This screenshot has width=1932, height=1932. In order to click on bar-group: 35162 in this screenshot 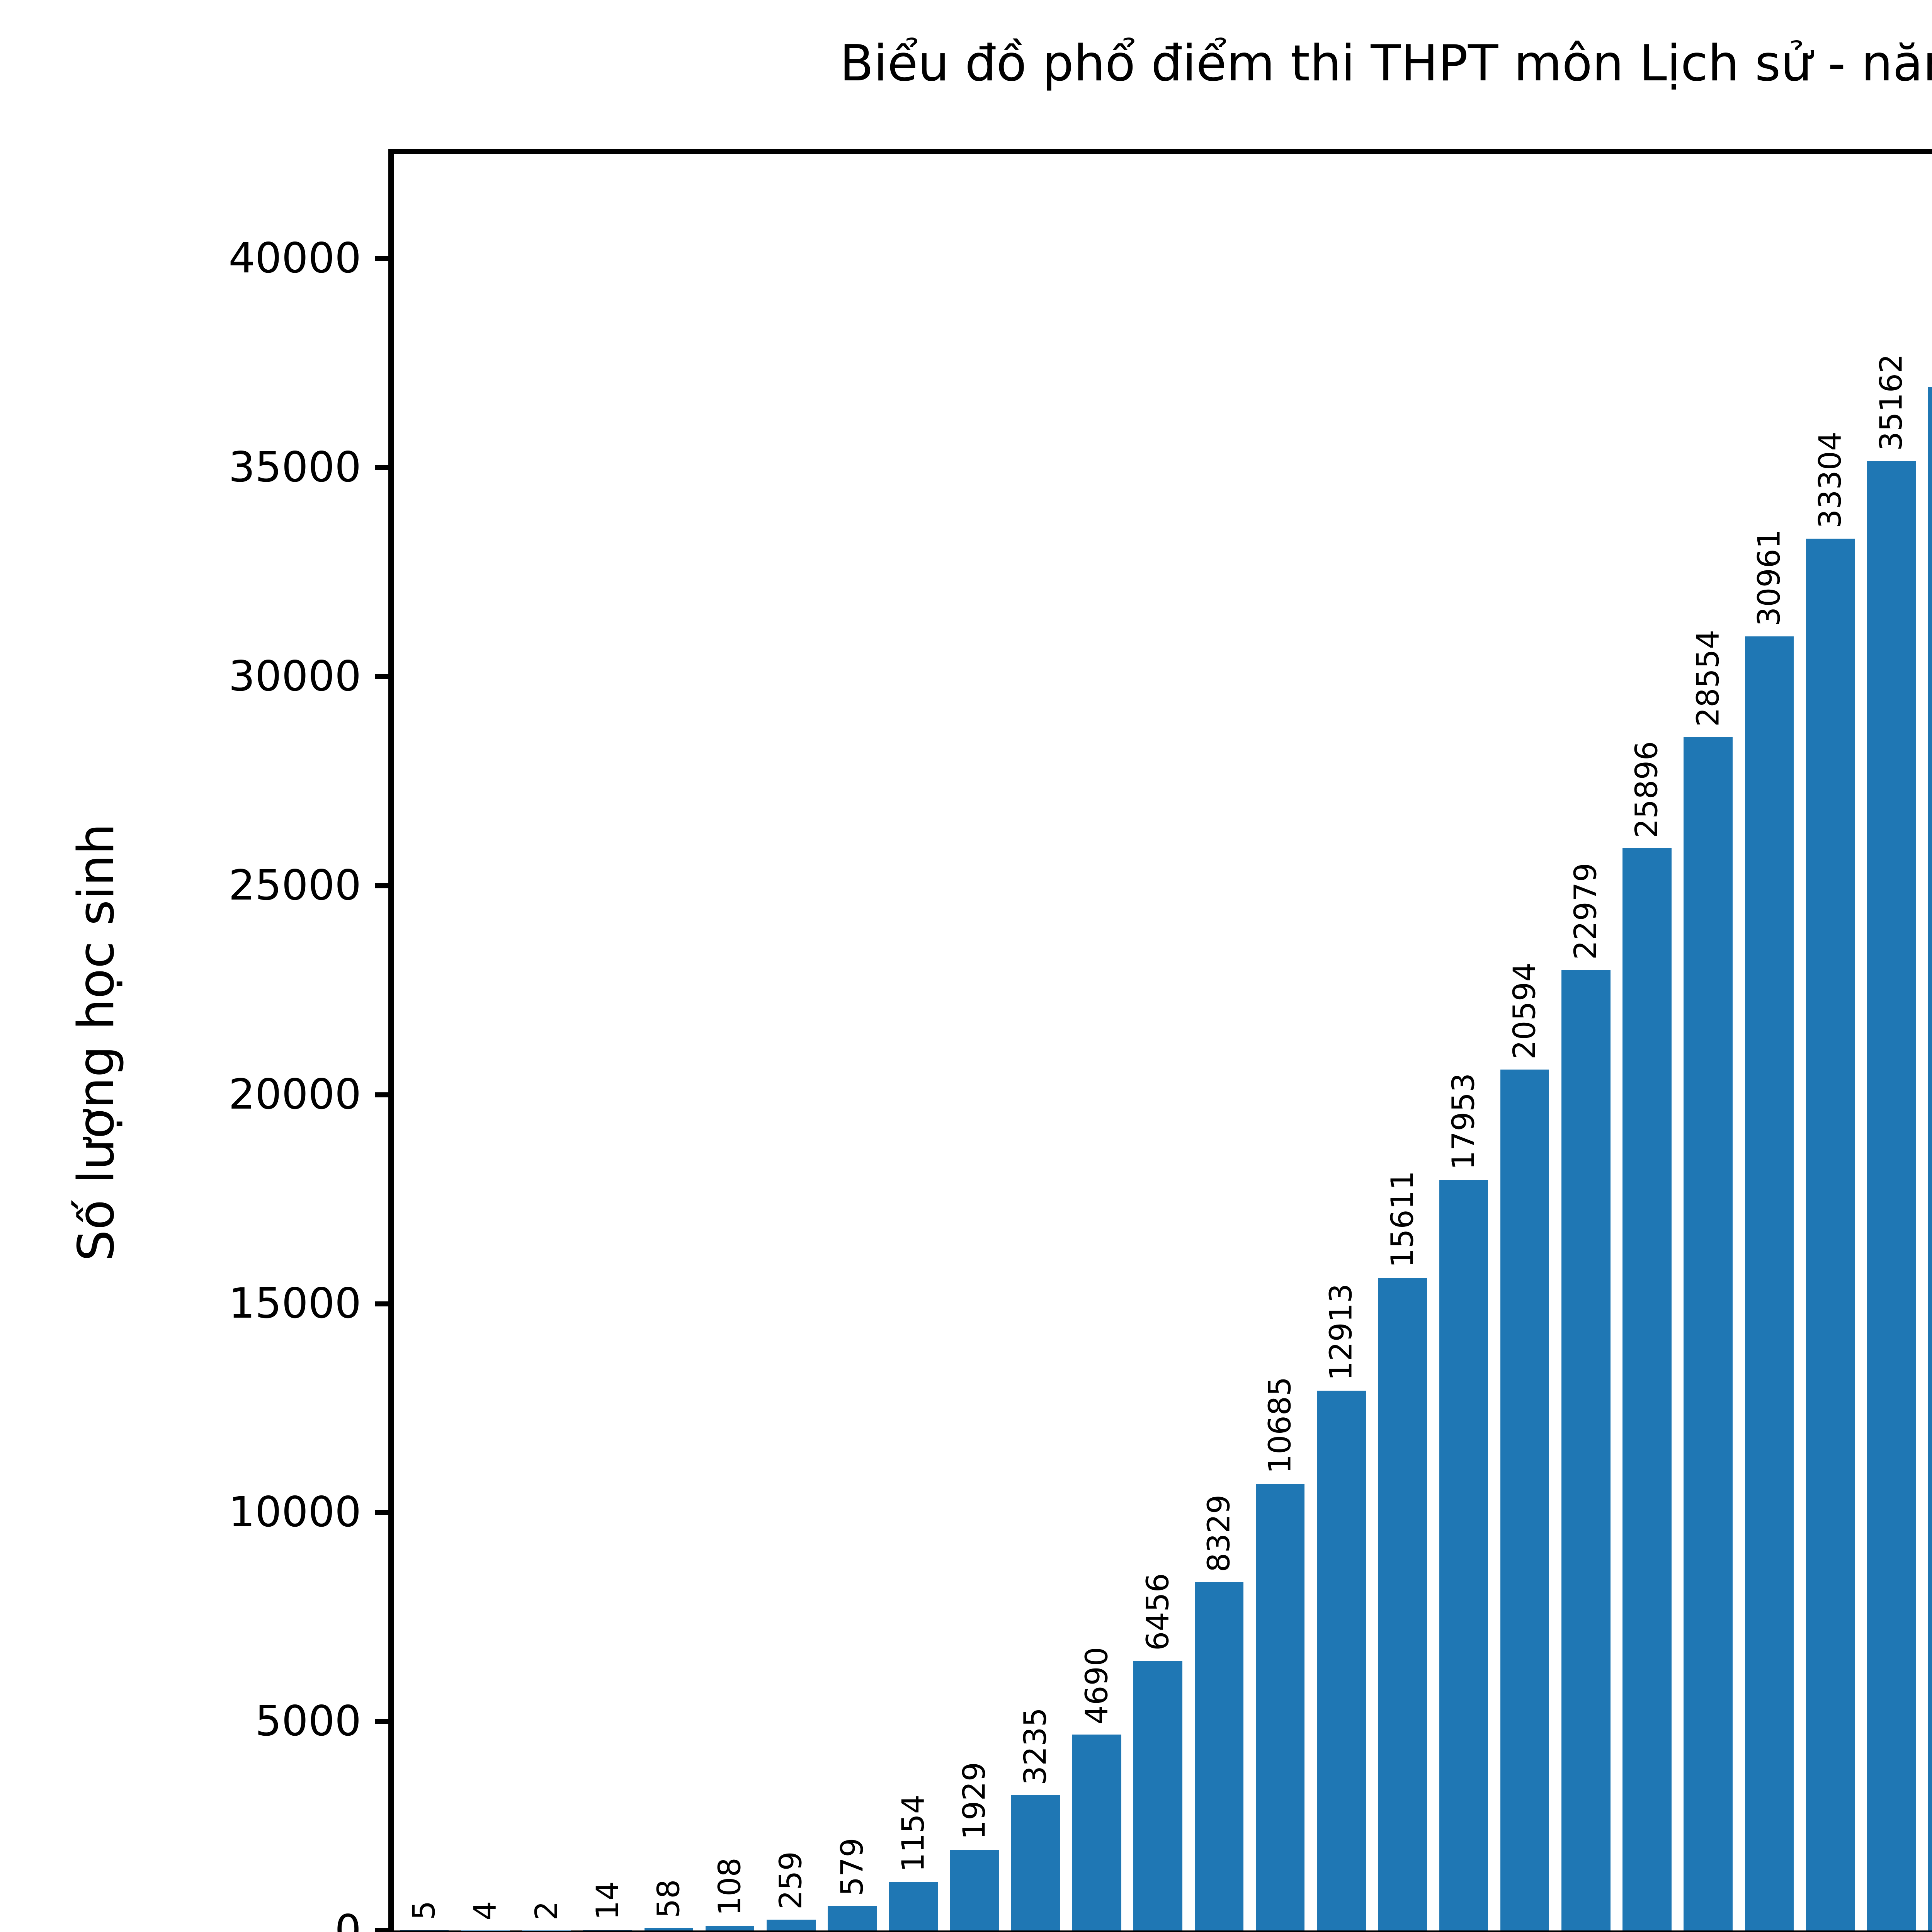, I will do `click(1892, 1042)`.